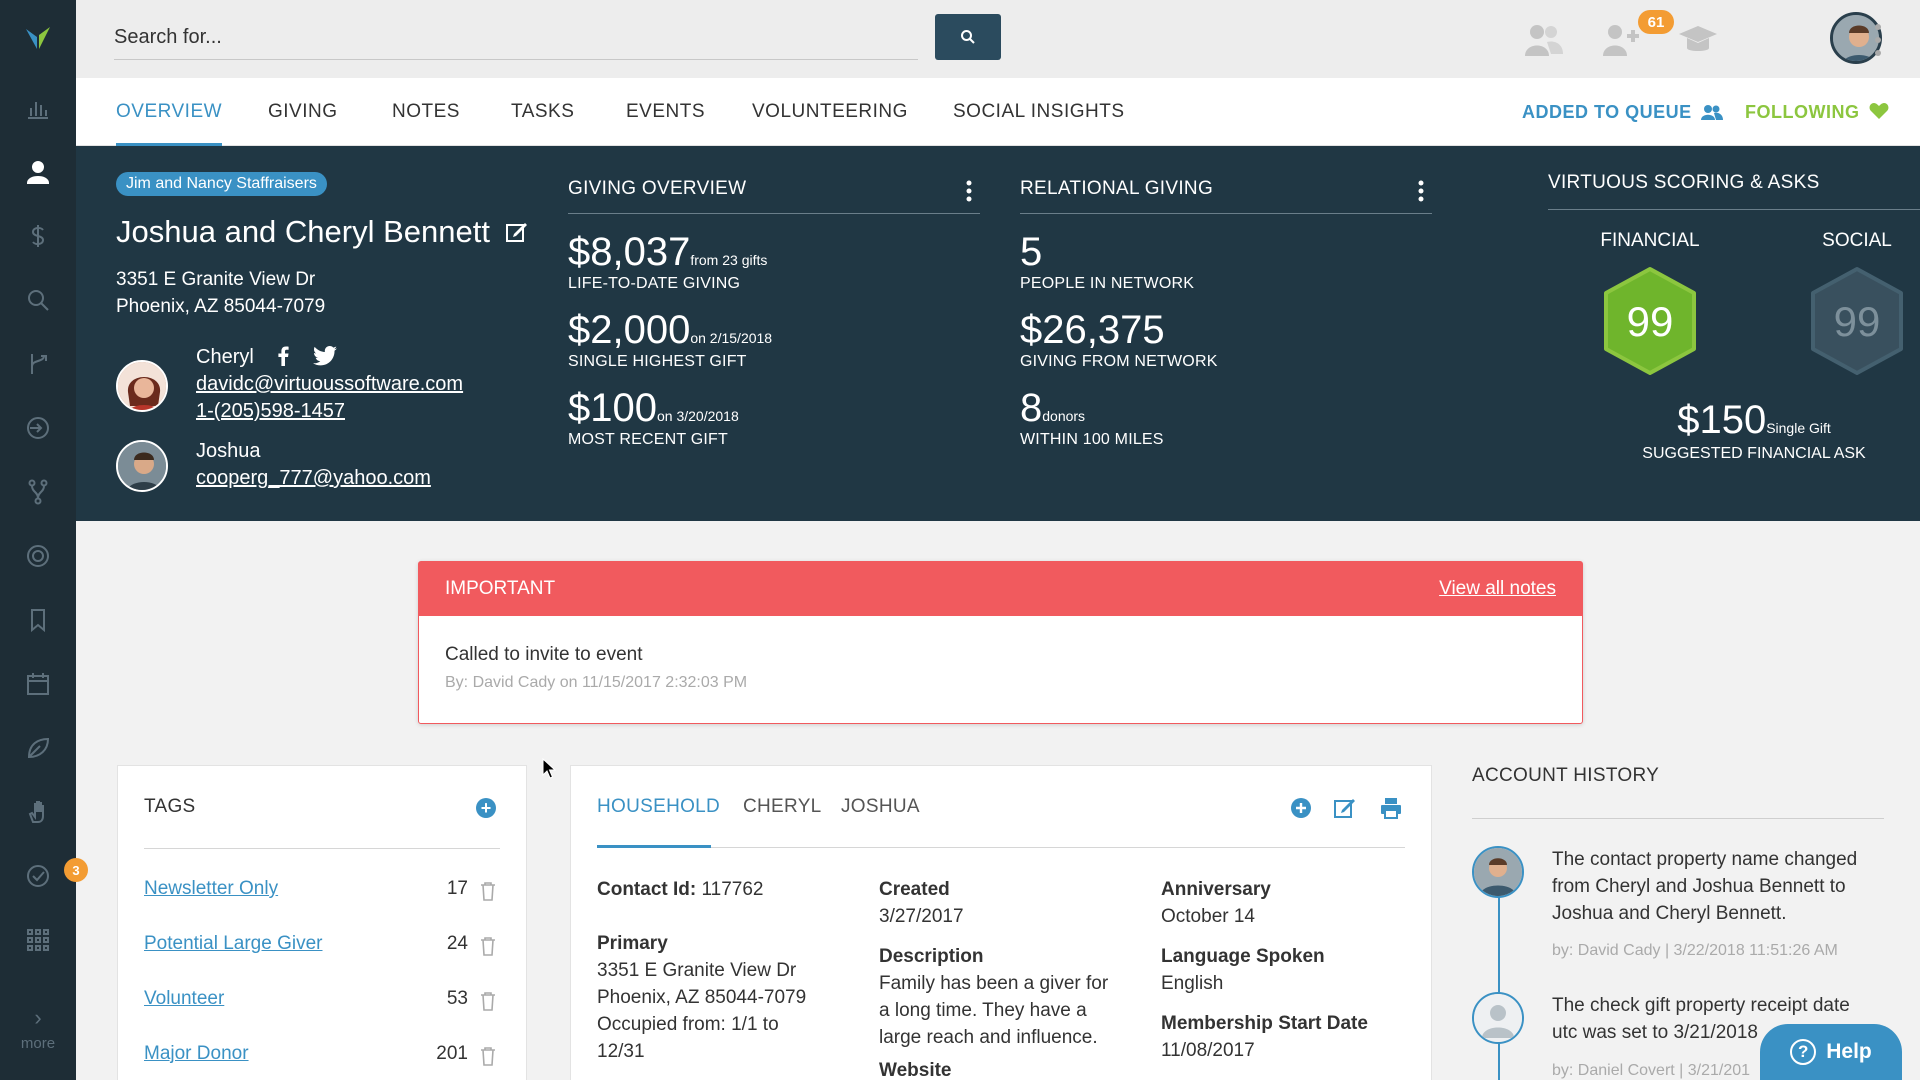 The image size is (1920, 1080). Describe the element at coordinates (1000, 589) in the screenshot. I see `important-header: IMPORTANT View all notes` at that location.